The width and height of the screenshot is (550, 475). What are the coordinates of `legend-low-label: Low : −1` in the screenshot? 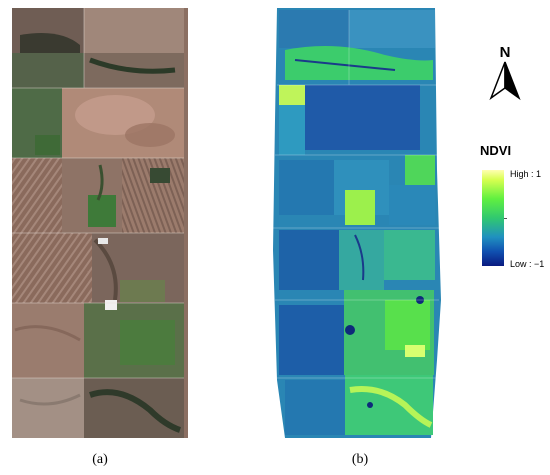 It's located at (527, 264).